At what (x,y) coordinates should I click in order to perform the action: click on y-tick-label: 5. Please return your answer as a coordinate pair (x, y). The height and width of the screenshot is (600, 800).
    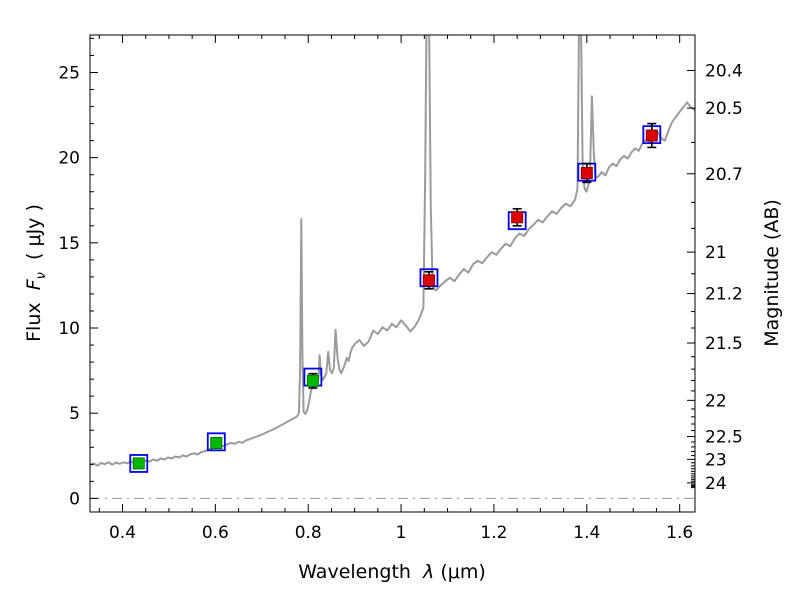
    Looking at the image, I should click on (74, 414).